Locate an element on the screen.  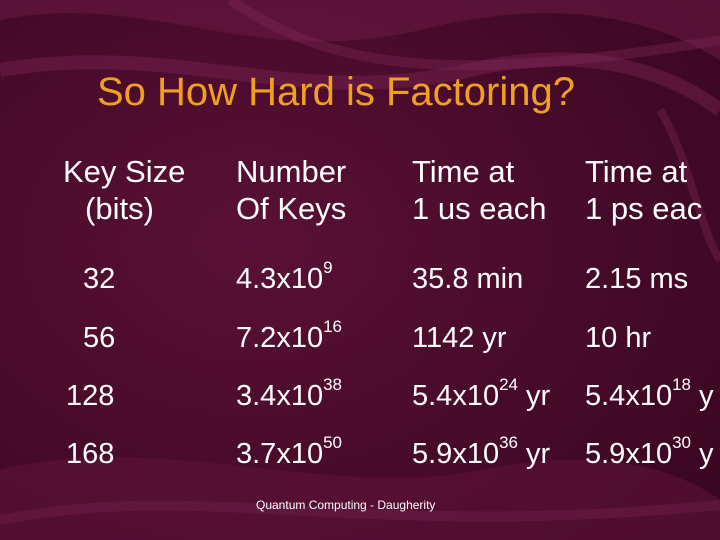
row-128-time-us-exp: 24 is located at coordinates (508, 384).